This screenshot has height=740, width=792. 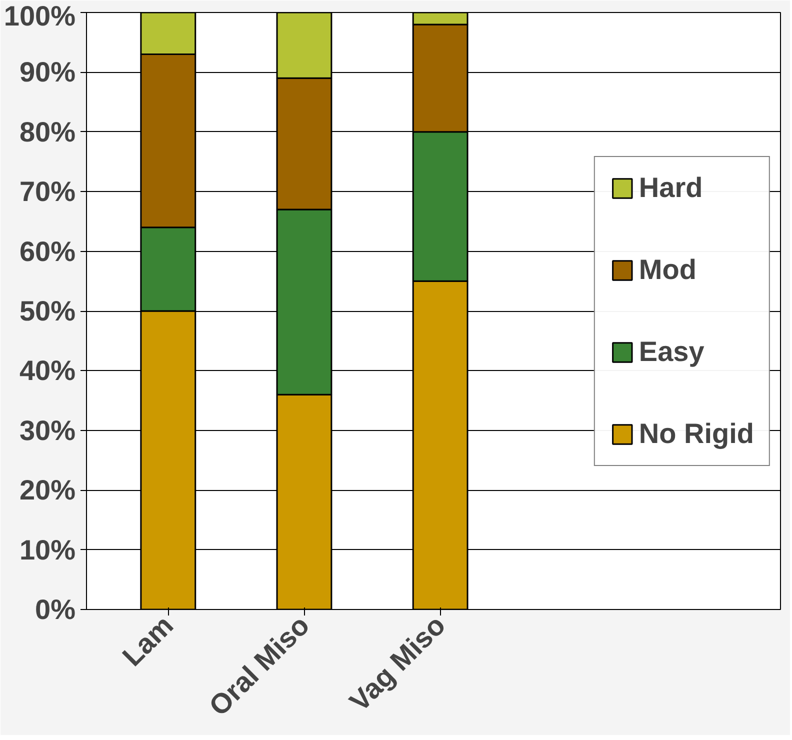 What do you see at coordinates (671, 352) in the screenshot?
I see `legend-label: Easy` at bounding box center [671, 352].